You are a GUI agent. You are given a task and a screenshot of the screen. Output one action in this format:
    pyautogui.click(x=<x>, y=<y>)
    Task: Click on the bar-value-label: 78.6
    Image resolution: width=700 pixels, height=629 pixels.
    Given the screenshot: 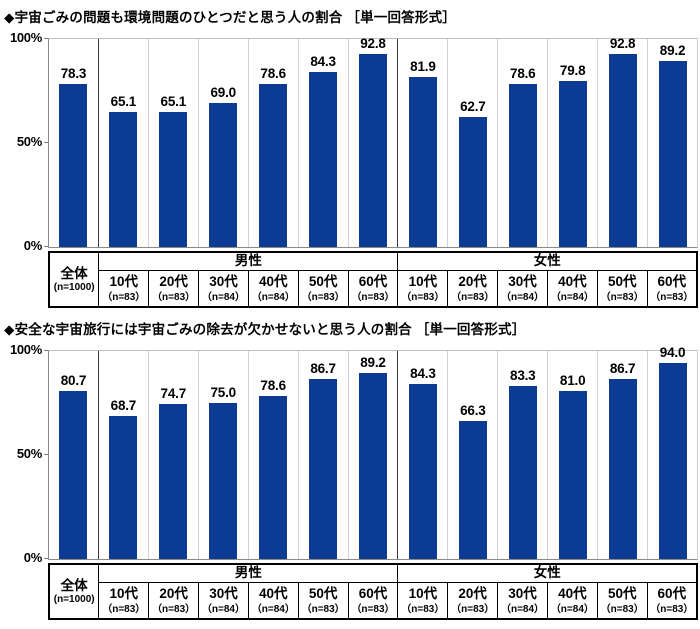 What is the action you would take?
    pyautogui.click(x=523, y=73)
    